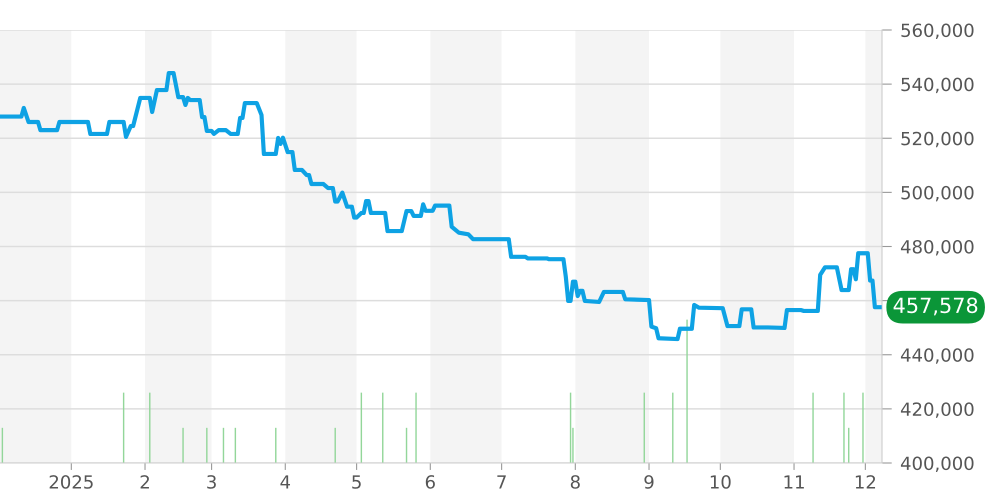  Describe the element at coordinates (649, 482) in the screenshot. I see `x-tick-label: 9` at that location.